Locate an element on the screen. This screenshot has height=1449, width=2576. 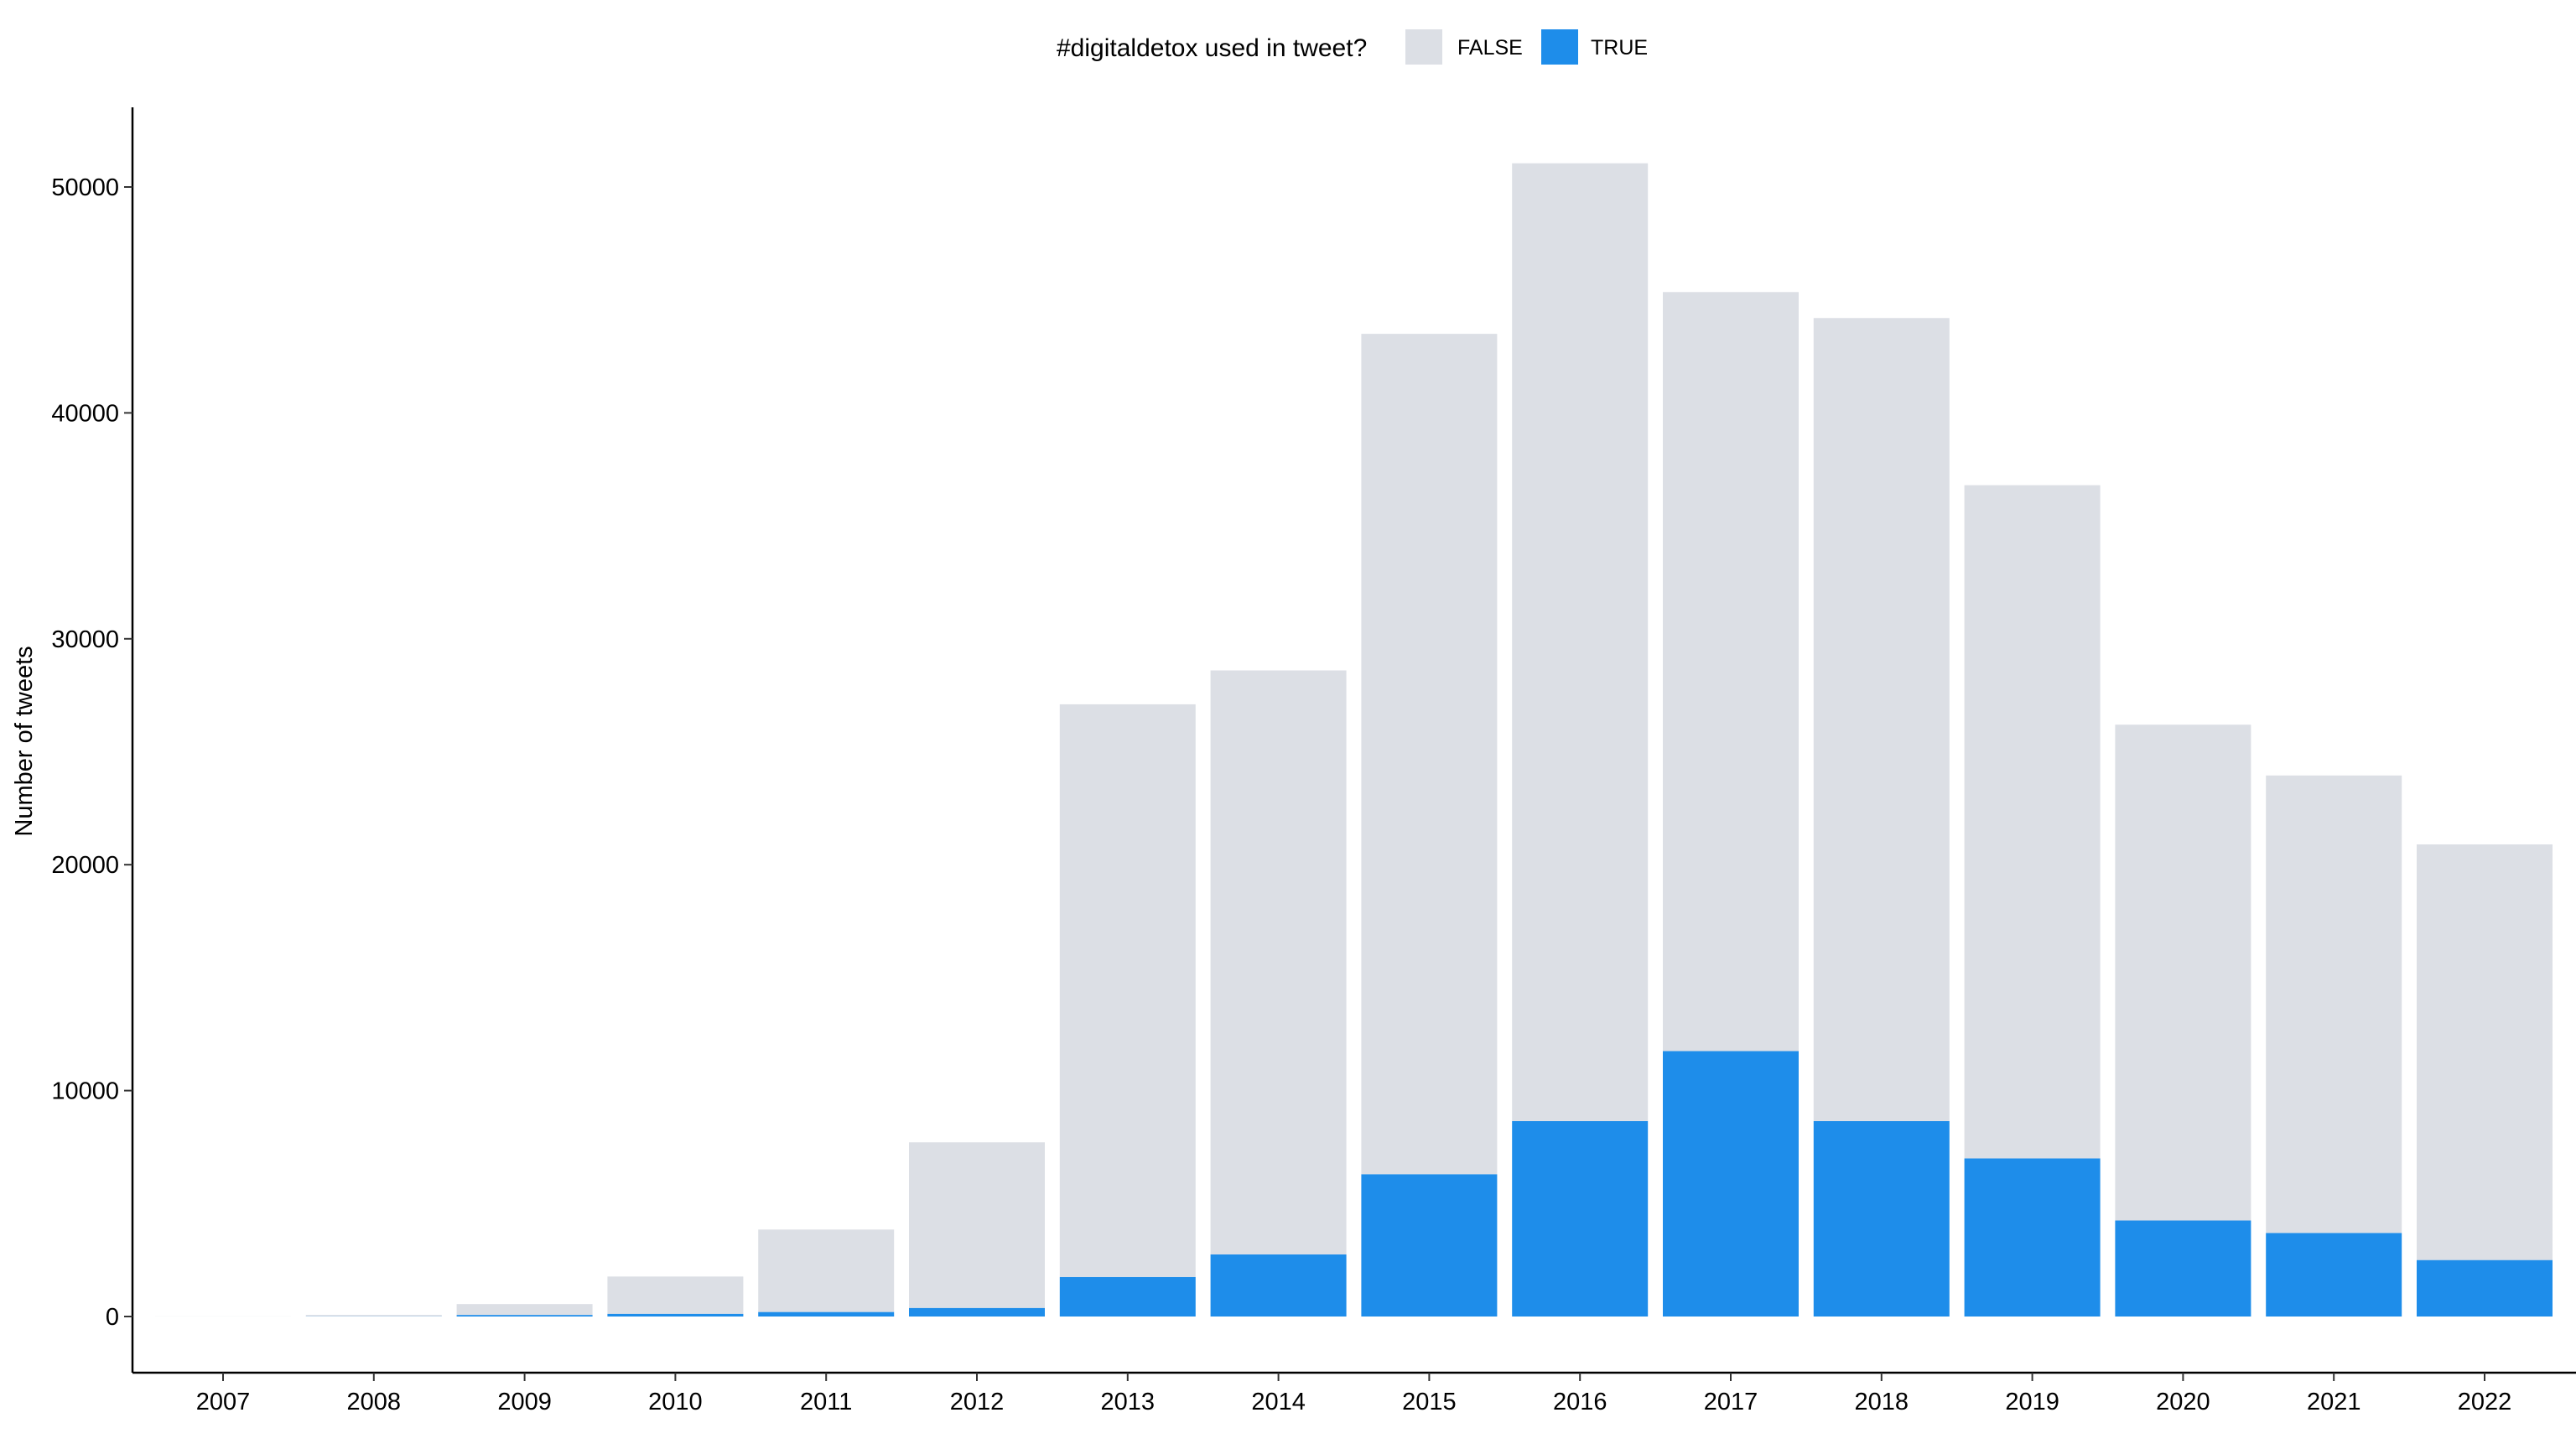
bar-false-2009 is located at coordinates (524, 1310).